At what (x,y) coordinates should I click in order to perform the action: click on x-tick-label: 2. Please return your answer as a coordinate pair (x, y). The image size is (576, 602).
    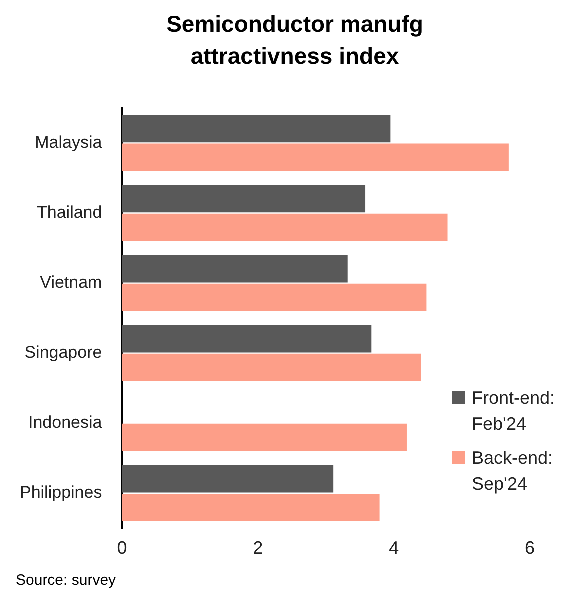
    Looking at the image, I should click on (258, 548).